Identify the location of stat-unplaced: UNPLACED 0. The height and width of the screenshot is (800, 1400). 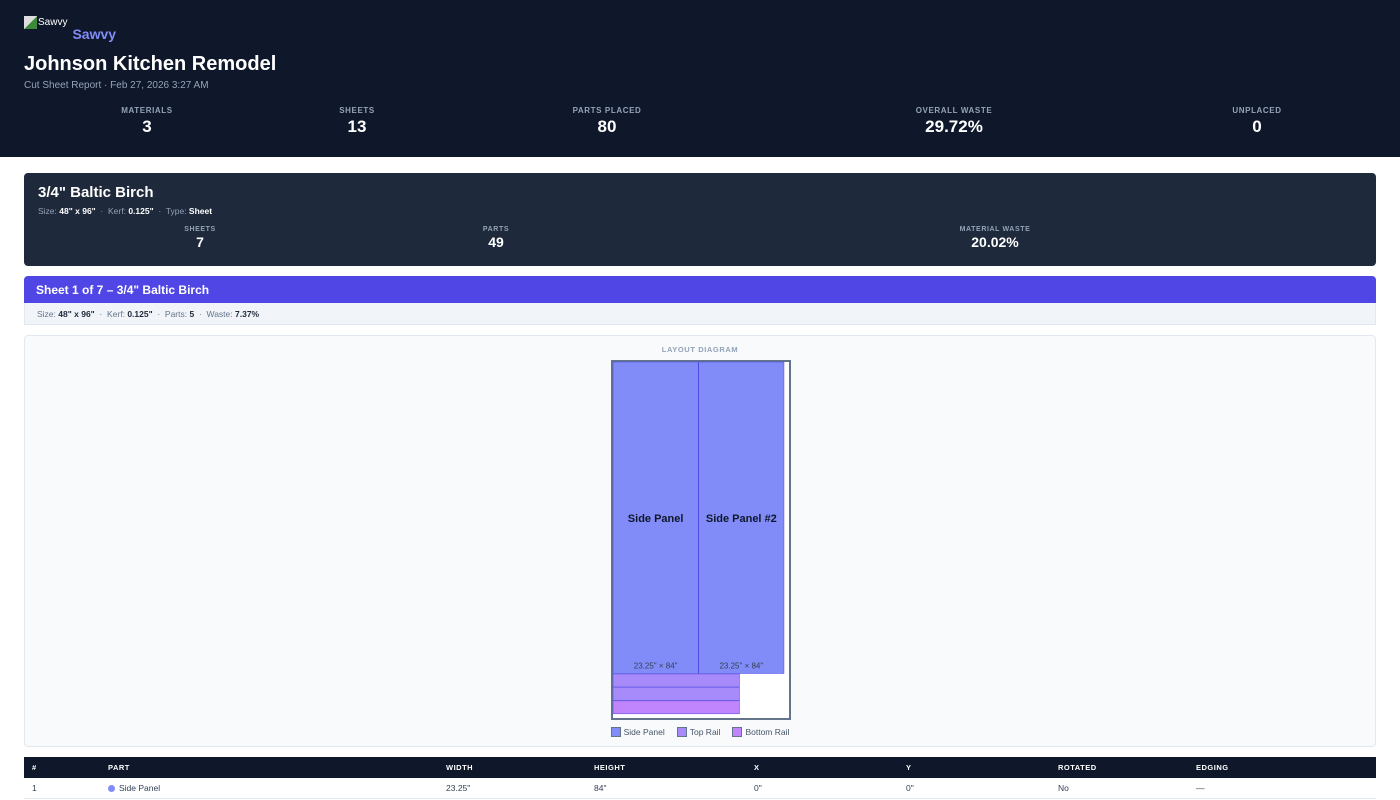
(1256, 121).